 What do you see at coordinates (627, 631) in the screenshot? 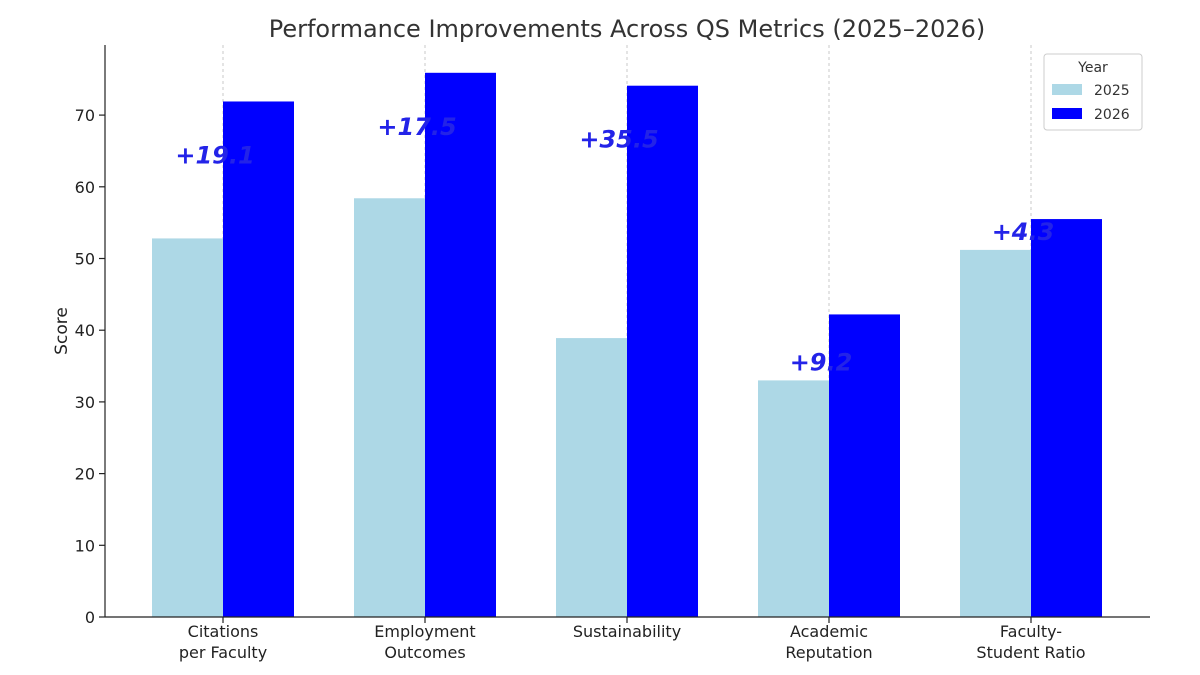
I see `x-tick-label: Sustainability` at bounding box center [627, 631].